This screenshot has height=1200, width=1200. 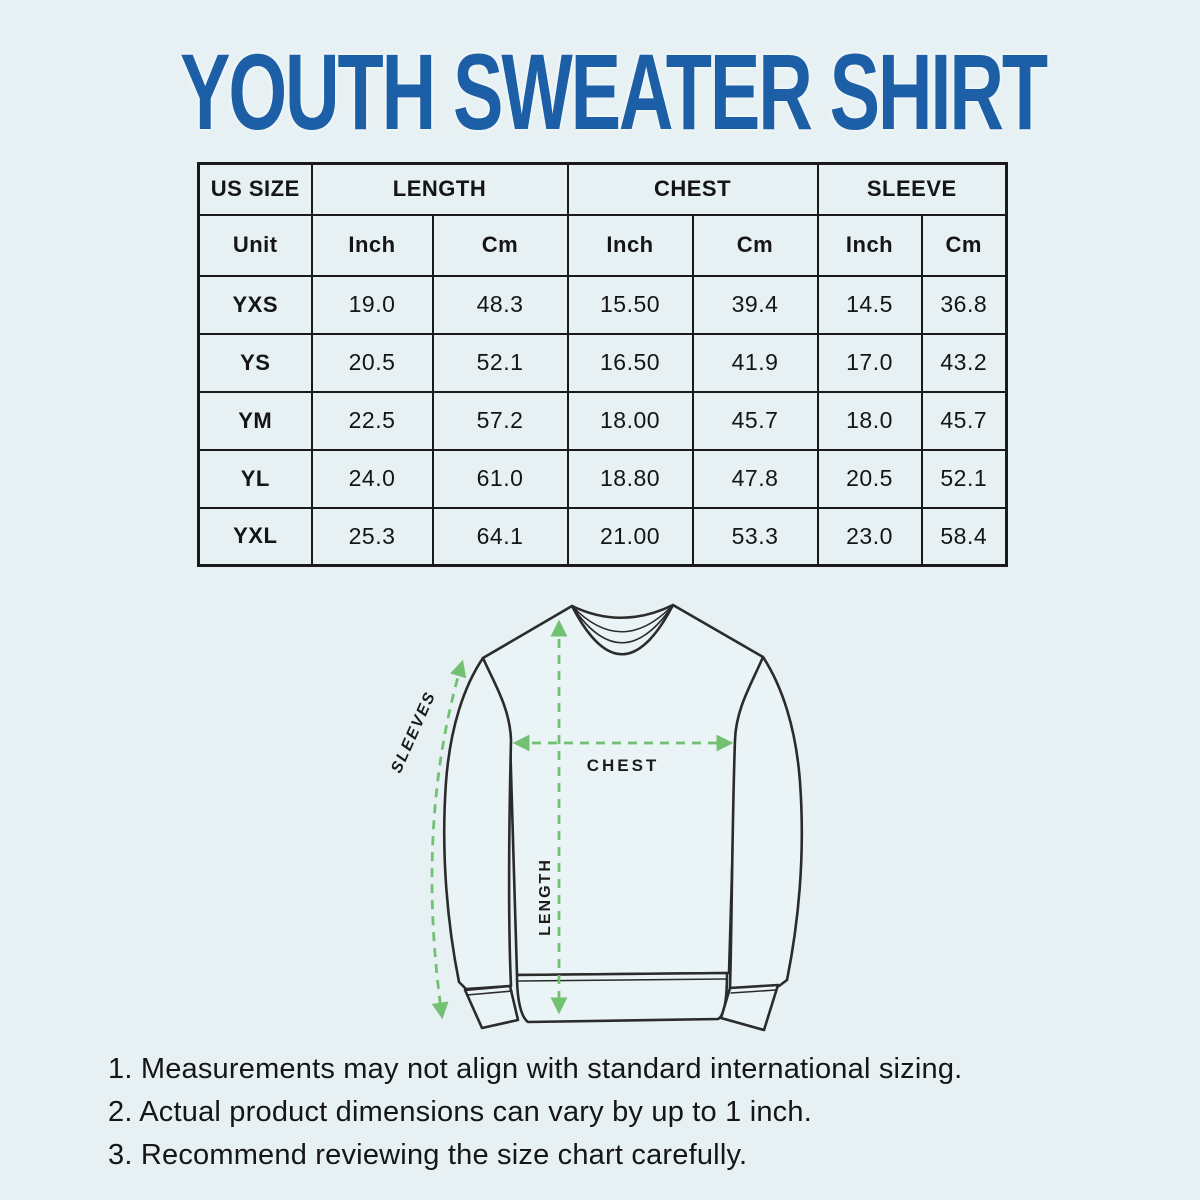 I want to click on table-row: YXS 19.0 48.3 15.50 39.4 14.5 36.8, so click(x=602, y=304).